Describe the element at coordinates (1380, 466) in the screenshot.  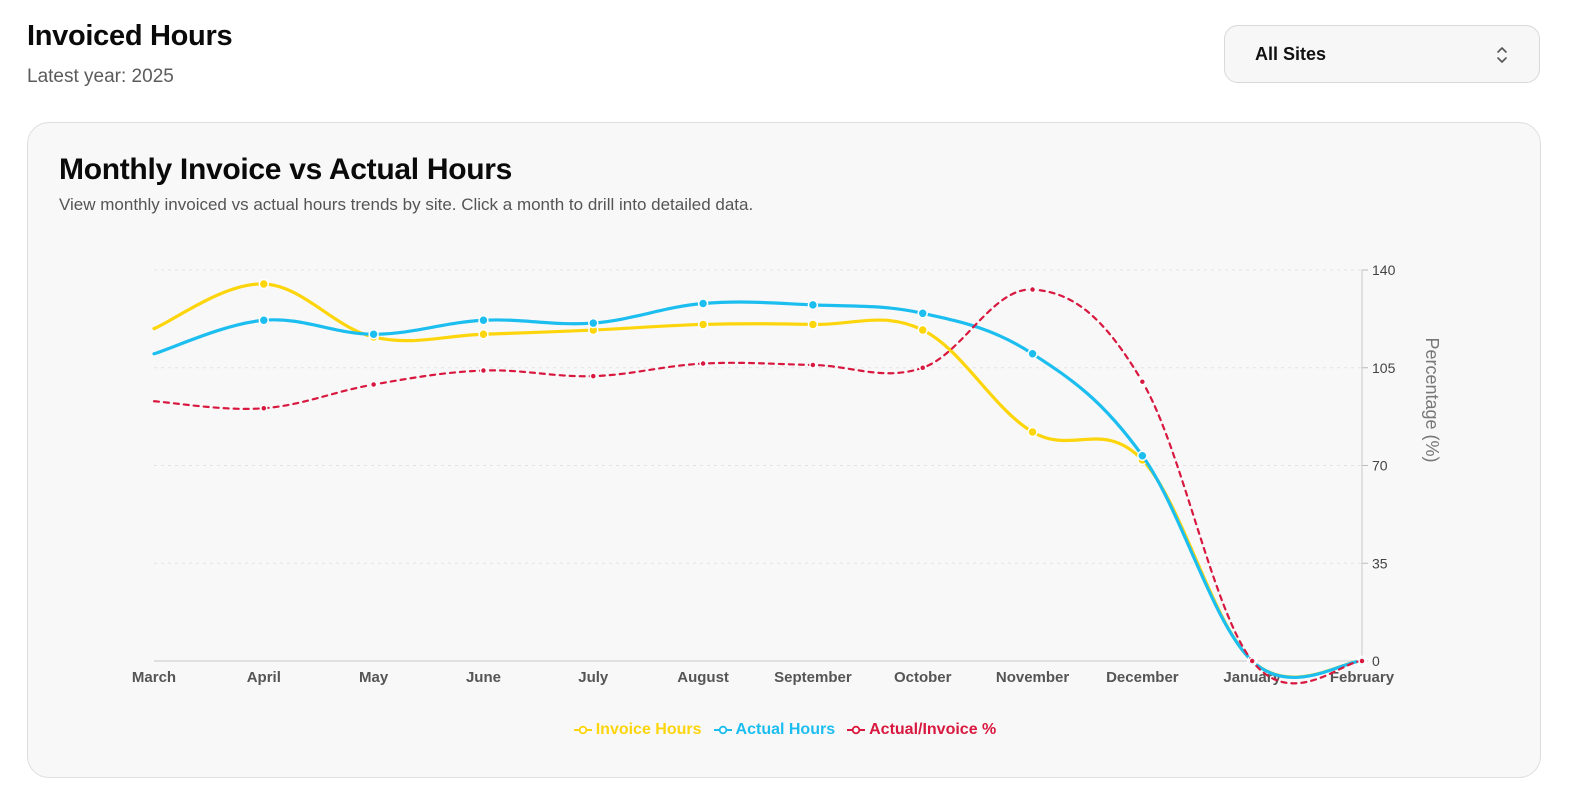
I see `y-tick-label-2: 70` at that location.